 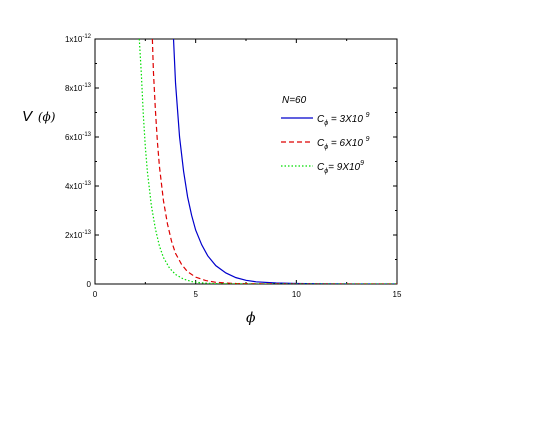 What do you see at coordinates (74, 186) in the screenshot?
I see `y-tick-base: 4x10` at bounding box center [74, 186].